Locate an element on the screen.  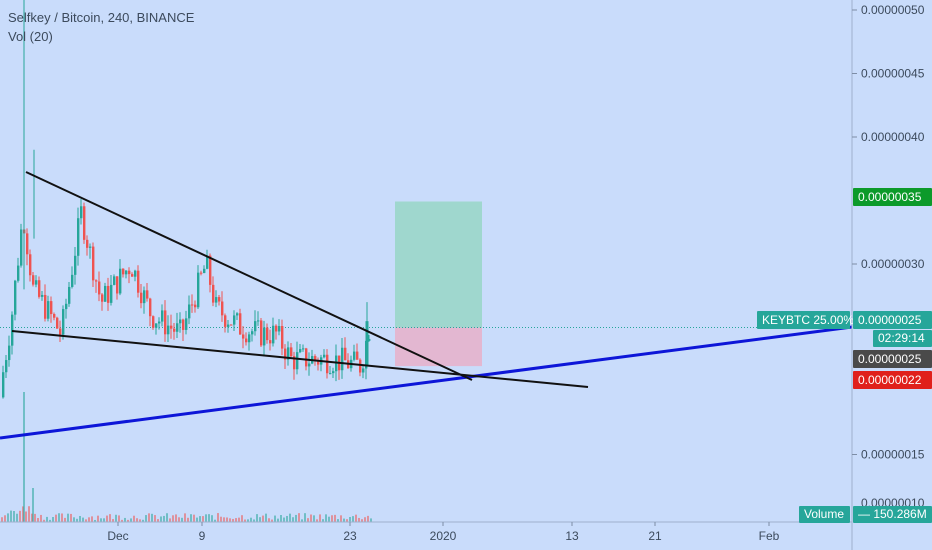
price-tick-label: 0.00000045 is located at coordinates (893, 74).